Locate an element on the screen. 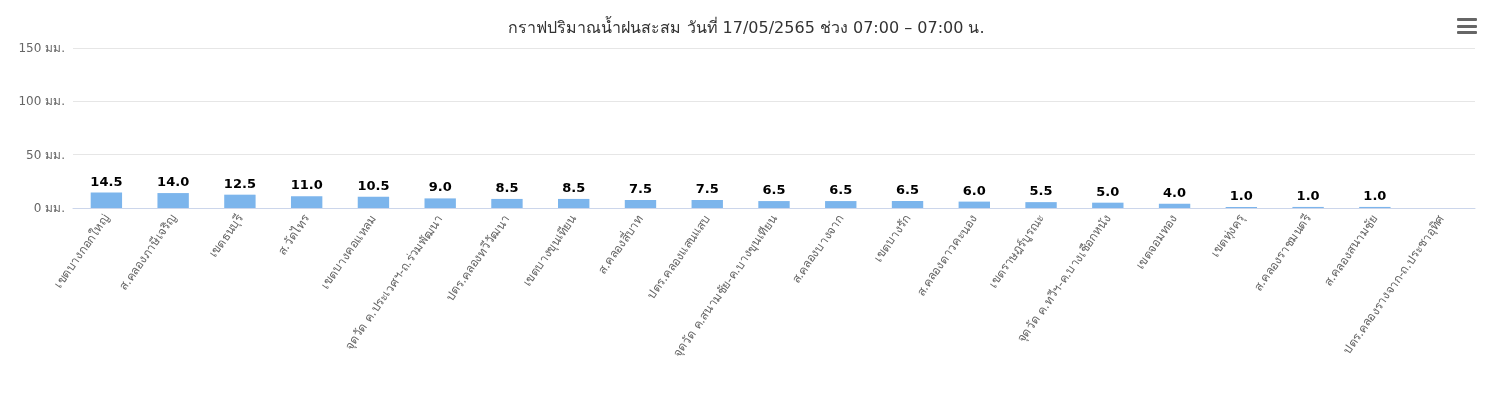 The width and height of the screenshot is (1493, 394). y-tick-label: 50 มม. is located at coordinates (45, 154).